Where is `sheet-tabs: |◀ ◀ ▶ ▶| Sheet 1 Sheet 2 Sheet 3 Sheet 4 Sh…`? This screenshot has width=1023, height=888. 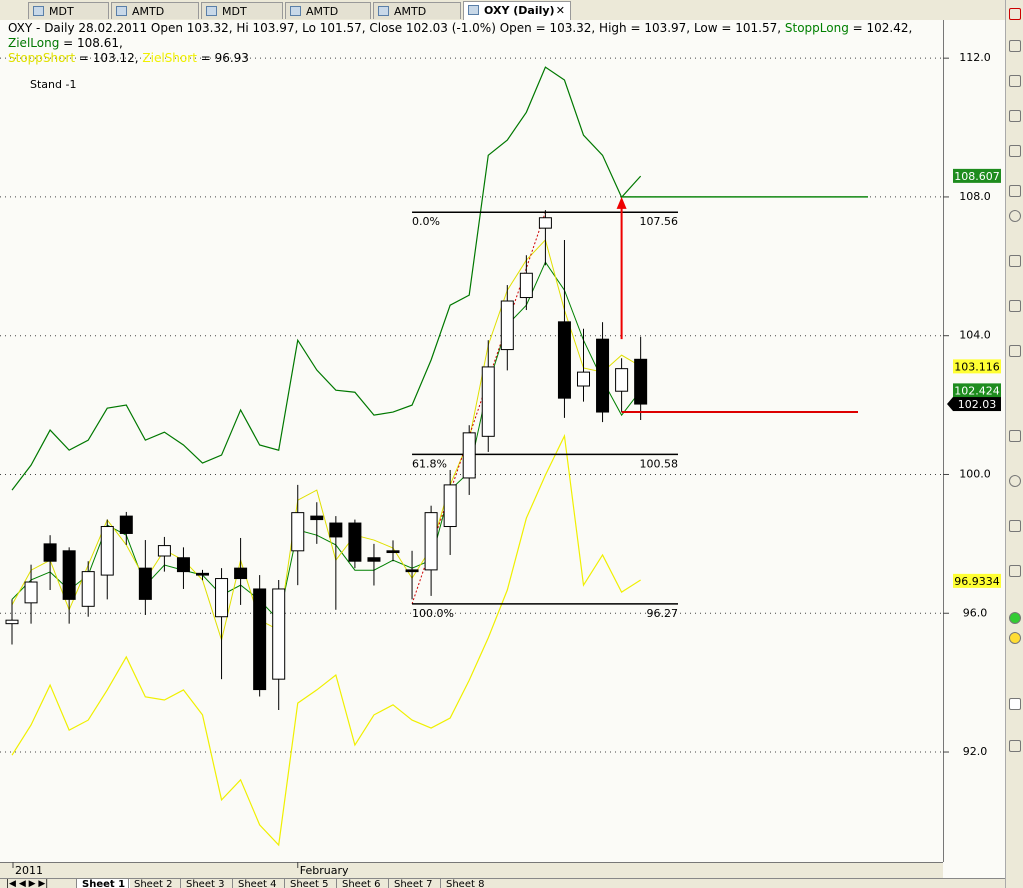
sheet-tabs: |◀ ◀ ▶ ▶| Sheet 1 Sheet 2 Sheet 3 Sheet 4 Sh… is located at coordinates (502, 883).